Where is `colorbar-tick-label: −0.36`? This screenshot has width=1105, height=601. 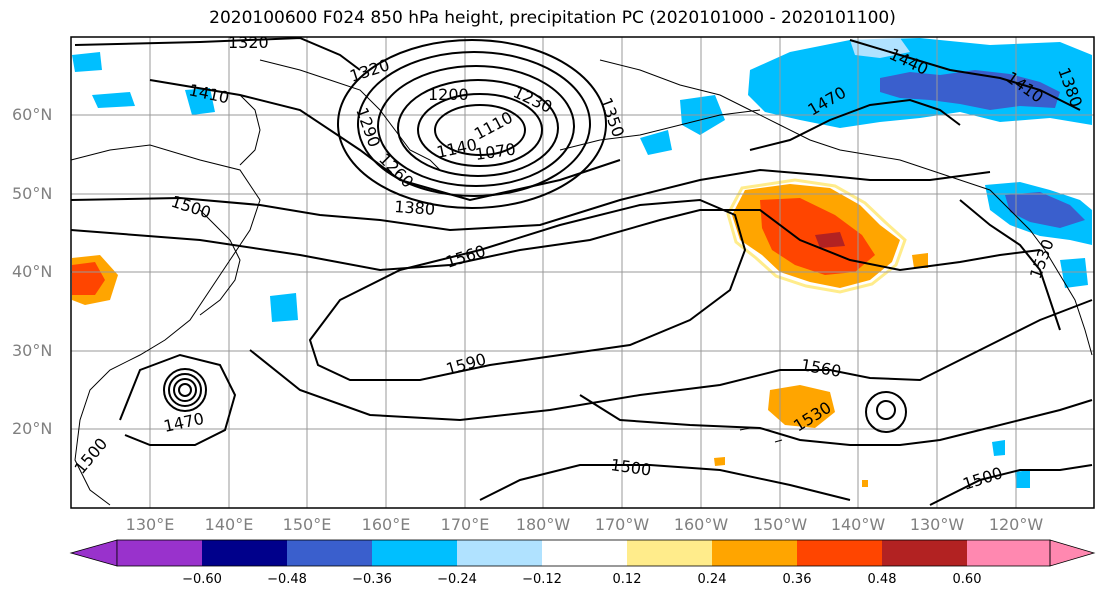 colorbar-tick-label: −0.36 is located at coordinates (372, 579).